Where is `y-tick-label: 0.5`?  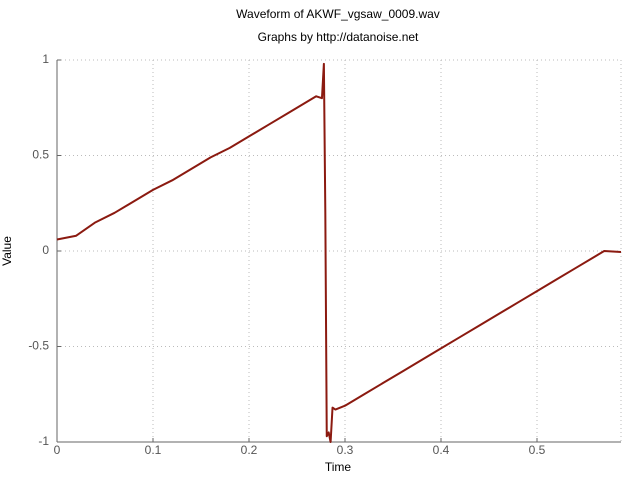 y-tick-label: 0.5 is located at coordinates (40, 155).